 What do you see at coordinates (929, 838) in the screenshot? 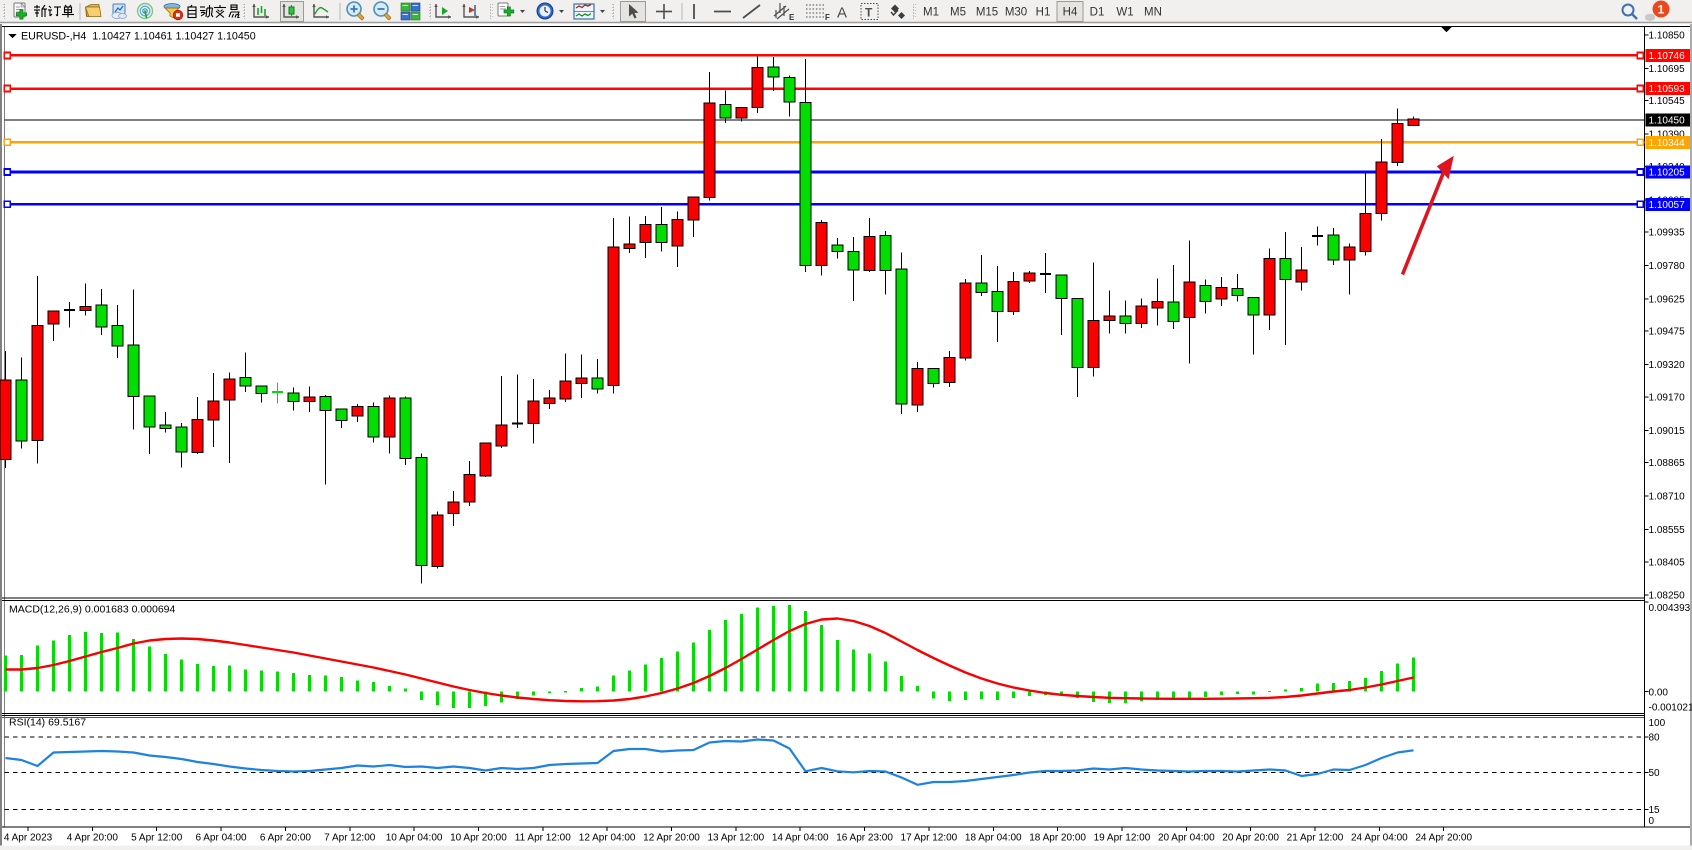
I see `svg-text: 17 Apr 12:00` at bounding box center [929, 838].